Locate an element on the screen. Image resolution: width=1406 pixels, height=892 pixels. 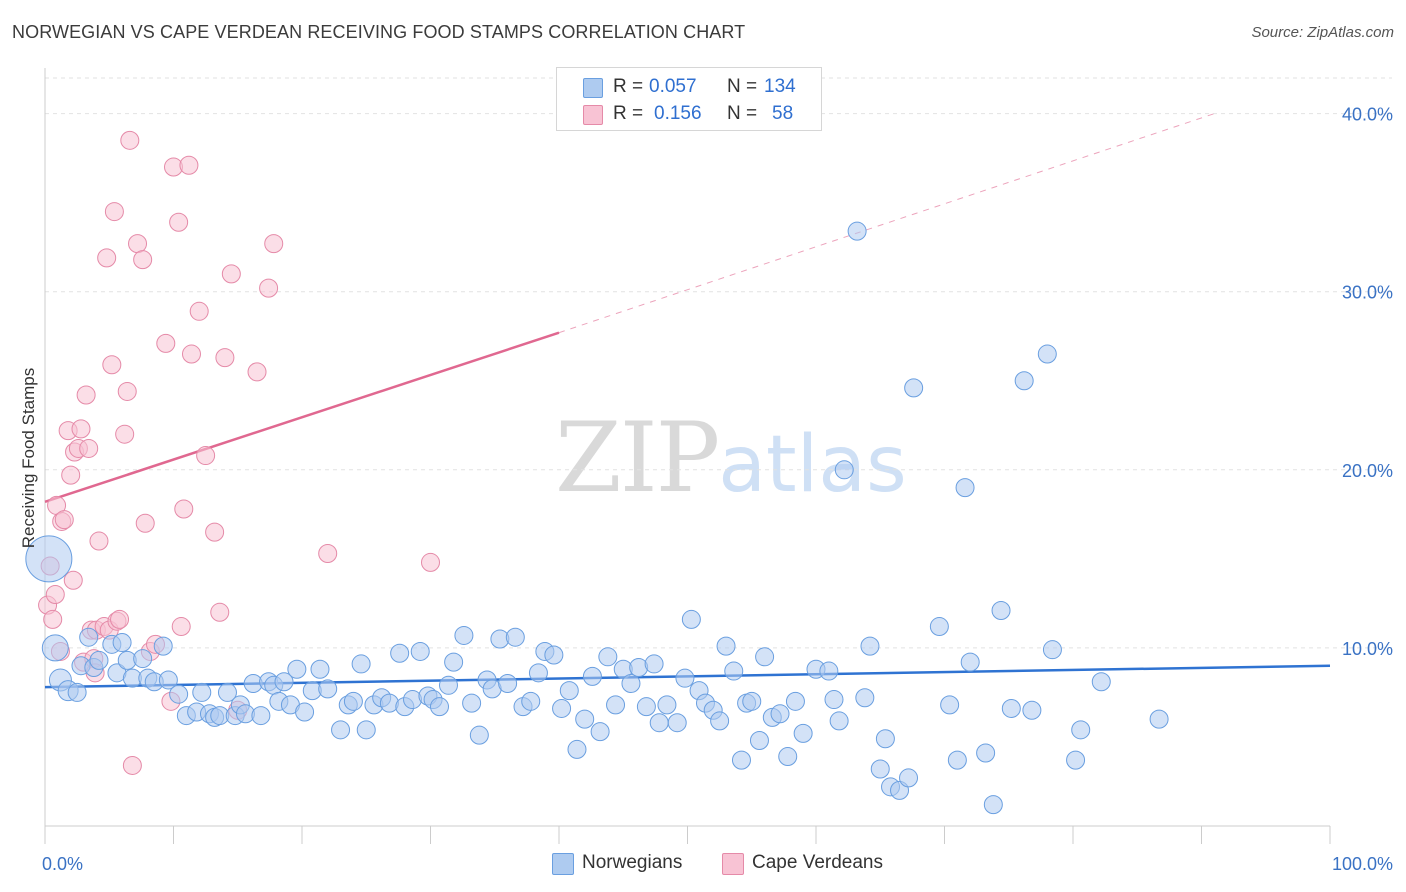
trend-line-extension is located at coordinates (886, 223).